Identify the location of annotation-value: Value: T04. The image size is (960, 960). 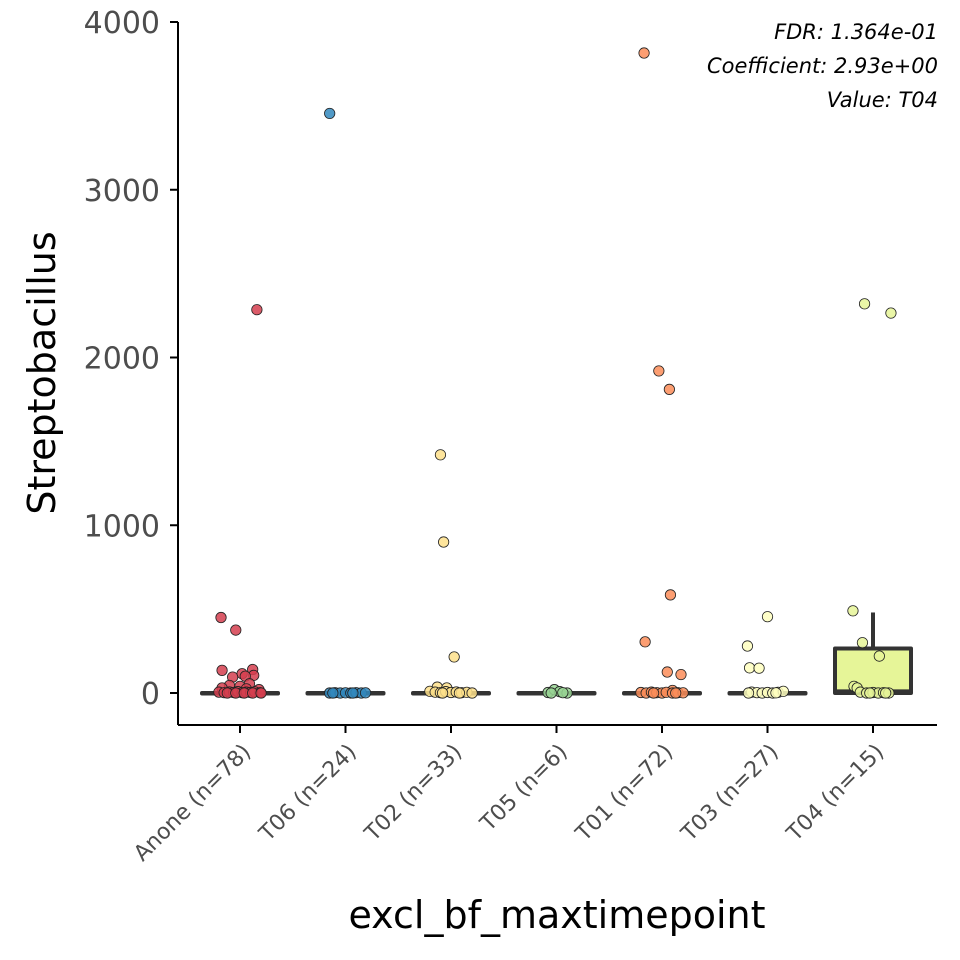
(882, 100).